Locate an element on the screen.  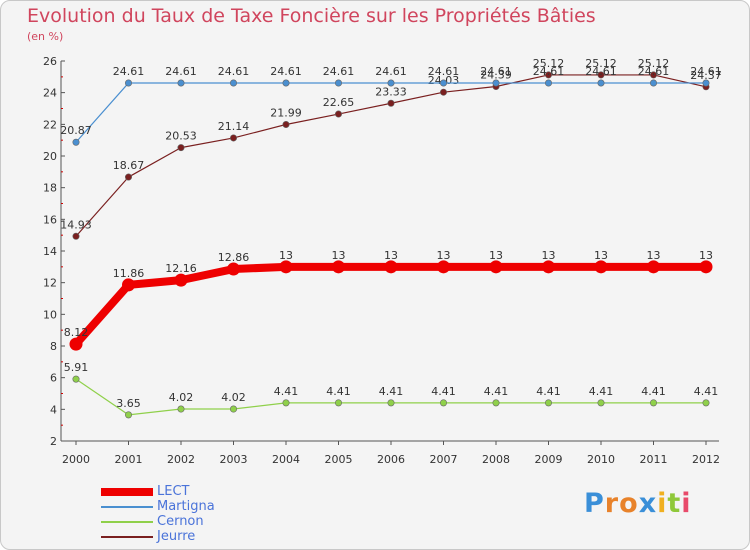
data-label-lect: 8.12 is located at coordinates (76, 332).